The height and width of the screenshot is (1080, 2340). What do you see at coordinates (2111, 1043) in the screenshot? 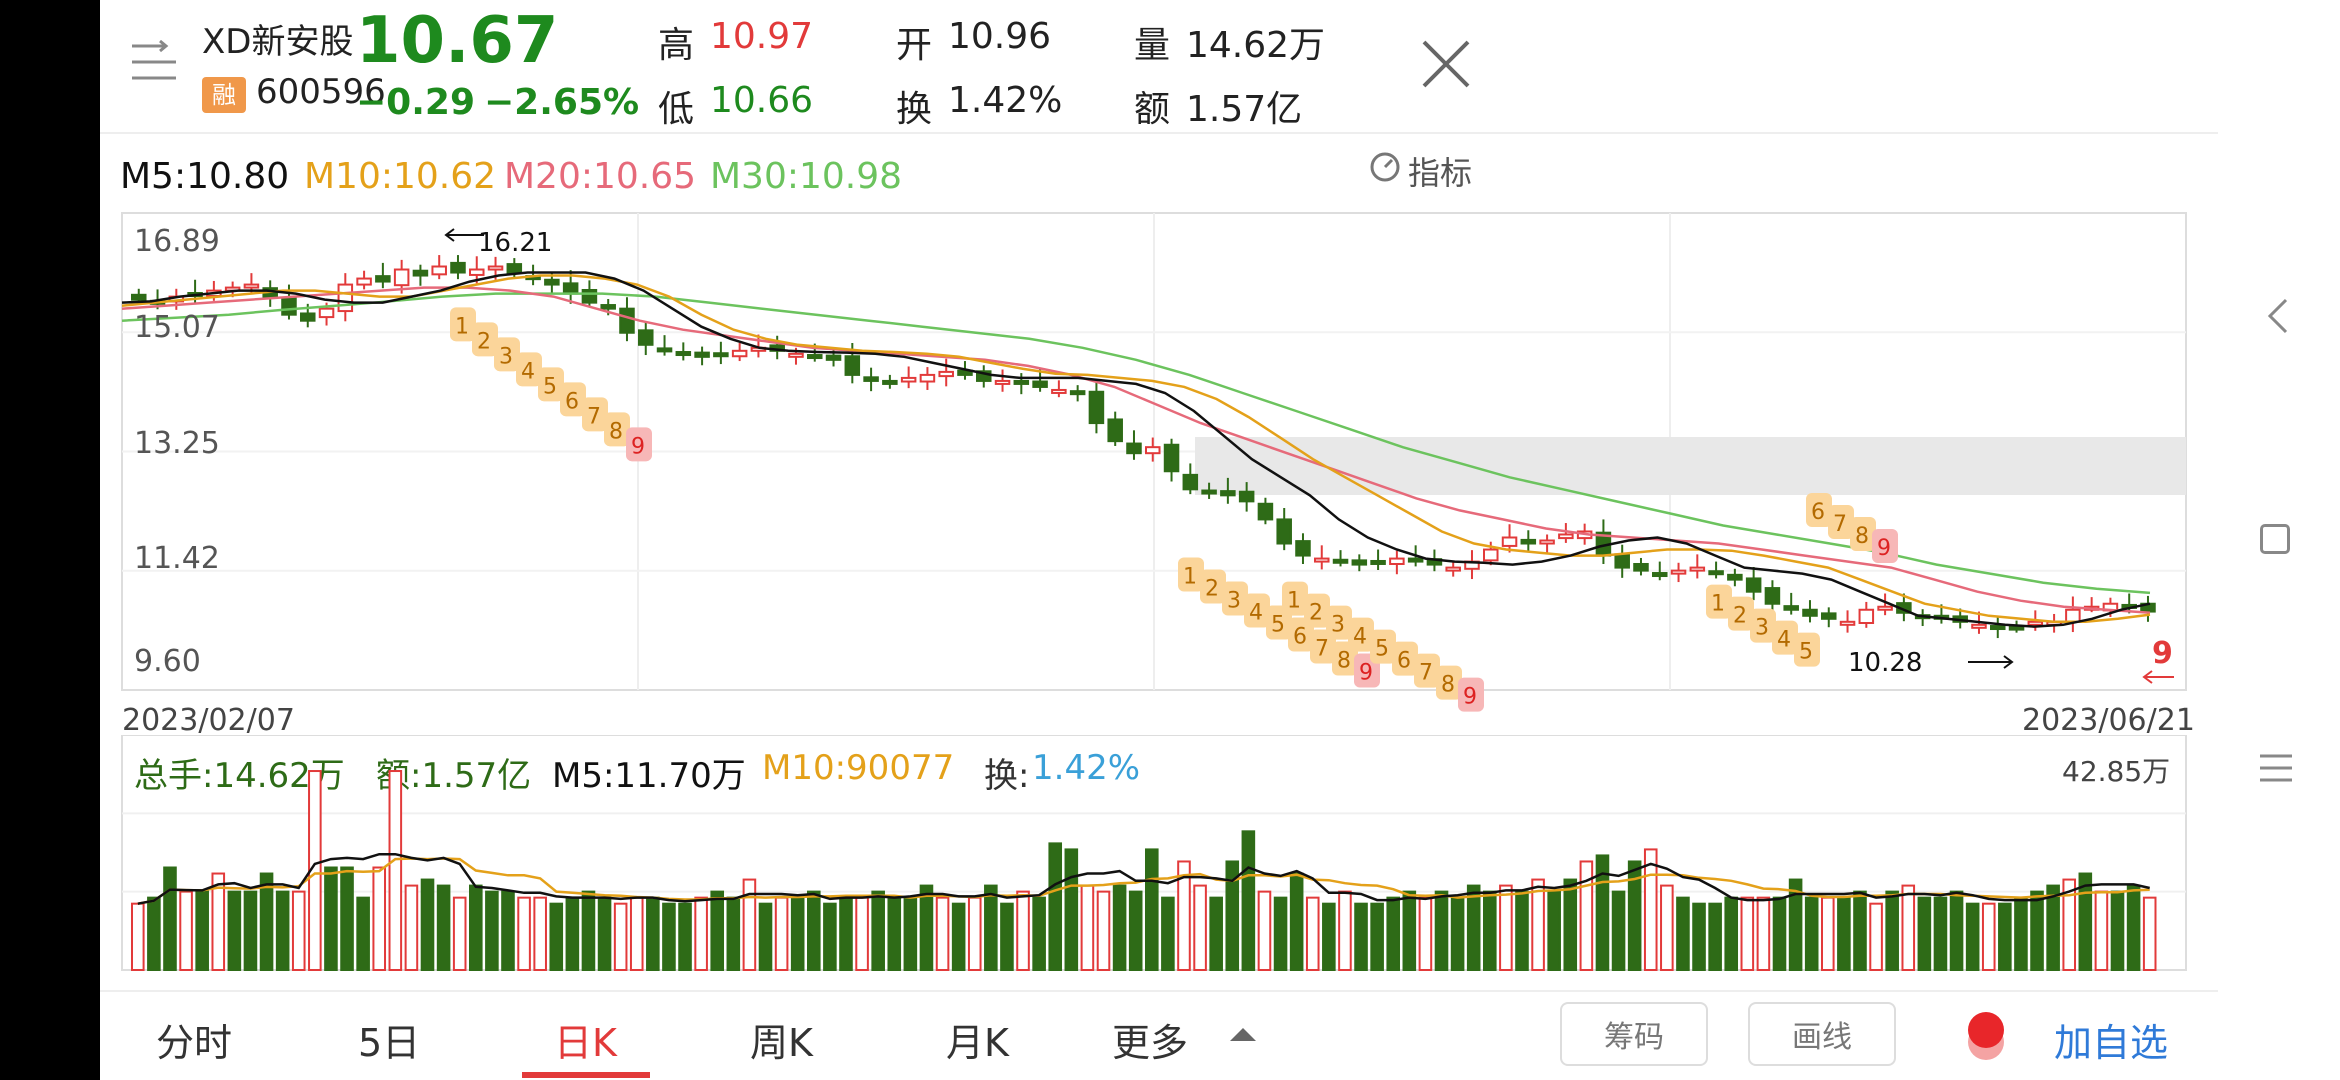
I see `add-watchlist-button: 加自选` at bounding box center [2111, 1043].